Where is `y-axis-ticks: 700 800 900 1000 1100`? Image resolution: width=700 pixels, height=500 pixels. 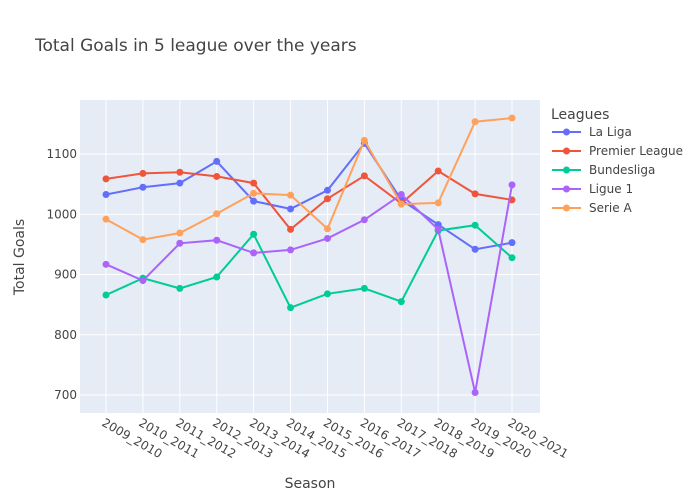
y-axis-ticks: 700 800 900 1000 1100 is located at coordinates (61, 274).